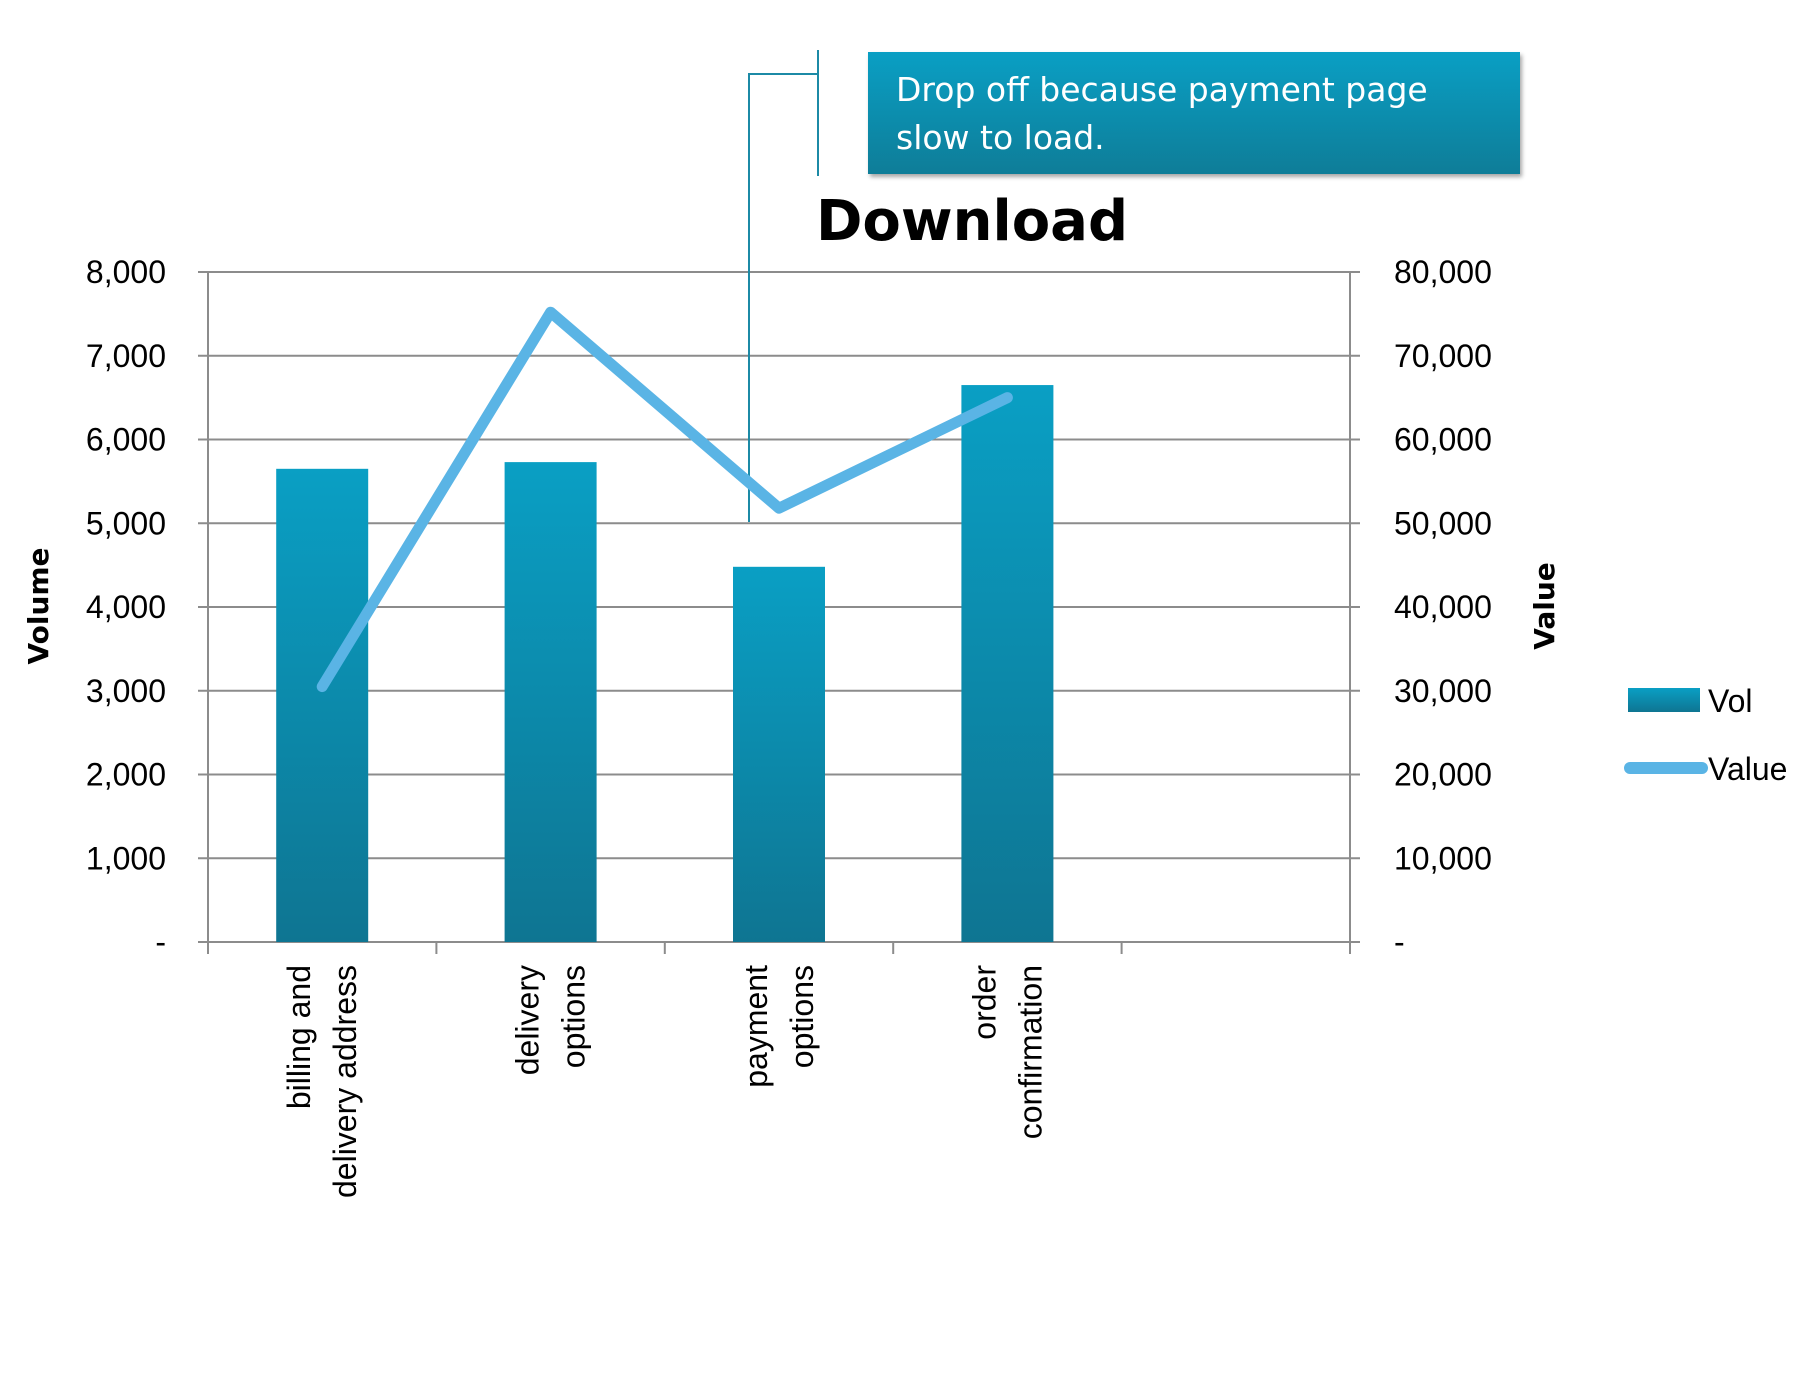 The image size is (1800, 1377). I want to click on chart-title: Download, so click(972, 221).